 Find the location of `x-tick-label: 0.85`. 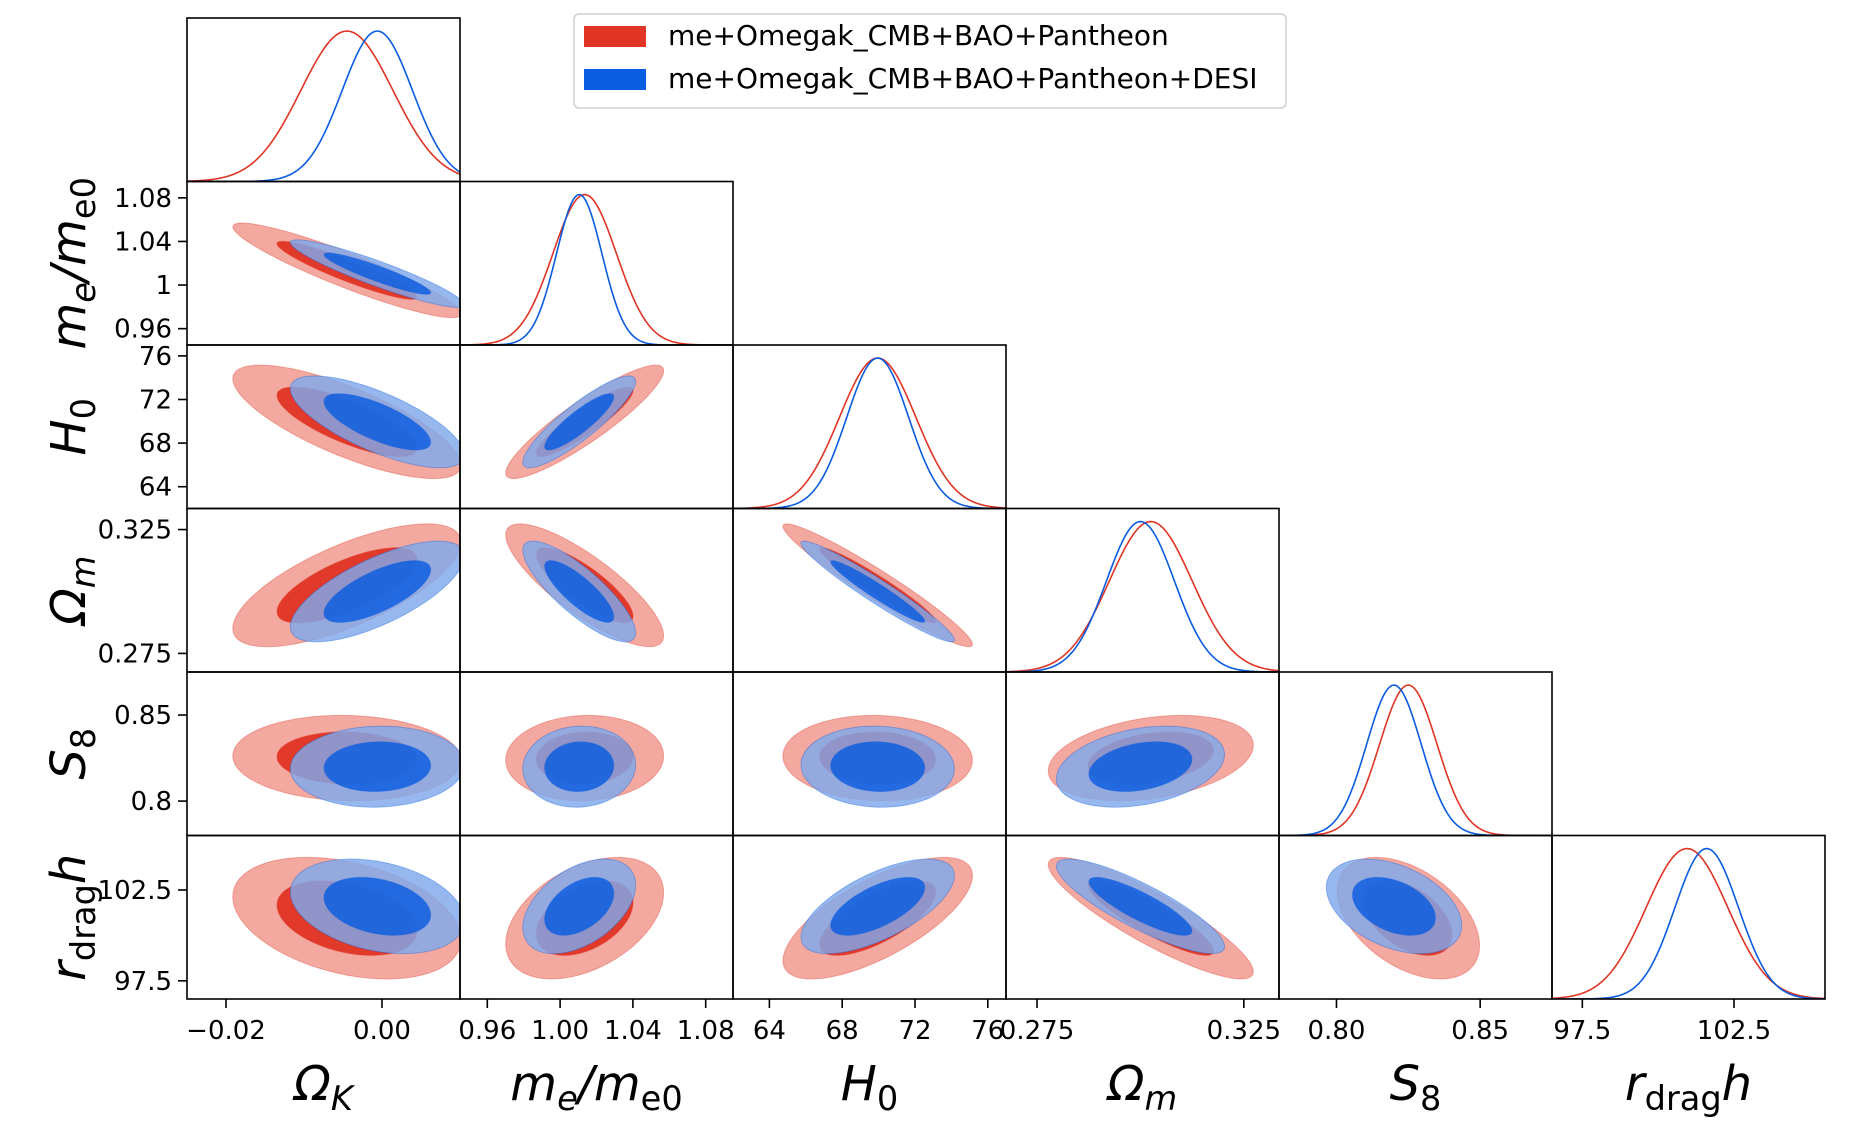

x-tick-label: 0.85 is located at coordinates (1480, 1031).